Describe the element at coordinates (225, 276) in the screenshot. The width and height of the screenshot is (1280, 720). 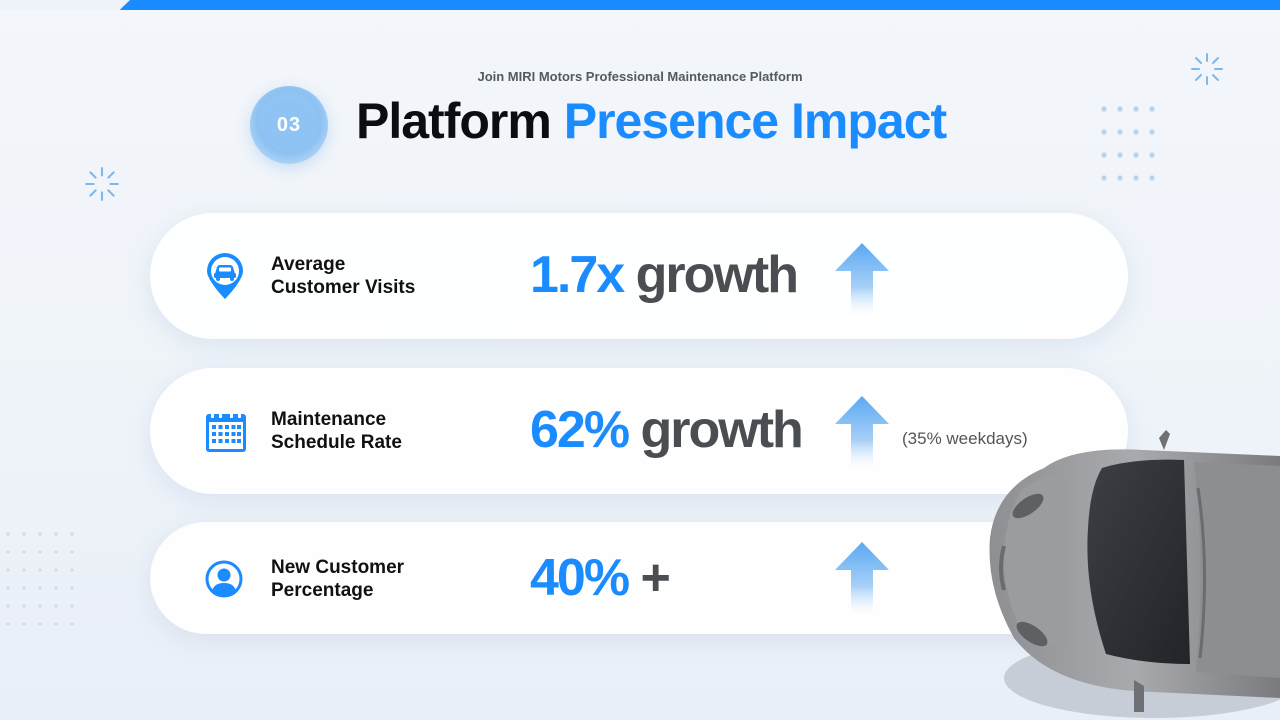
I see `location-car-icon` at that location.